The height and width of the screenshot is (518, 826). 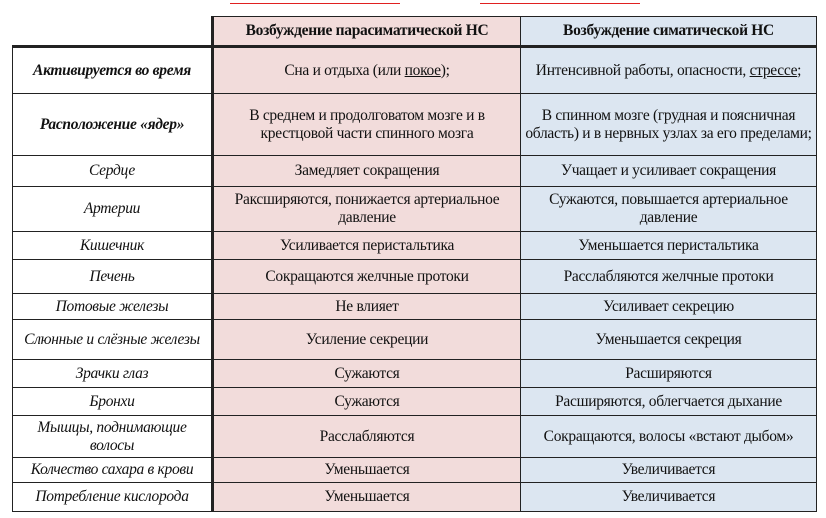 I want to click on symp-cell: Сокращаются, волосы «встают дыбом», so click(x=668, y=436).